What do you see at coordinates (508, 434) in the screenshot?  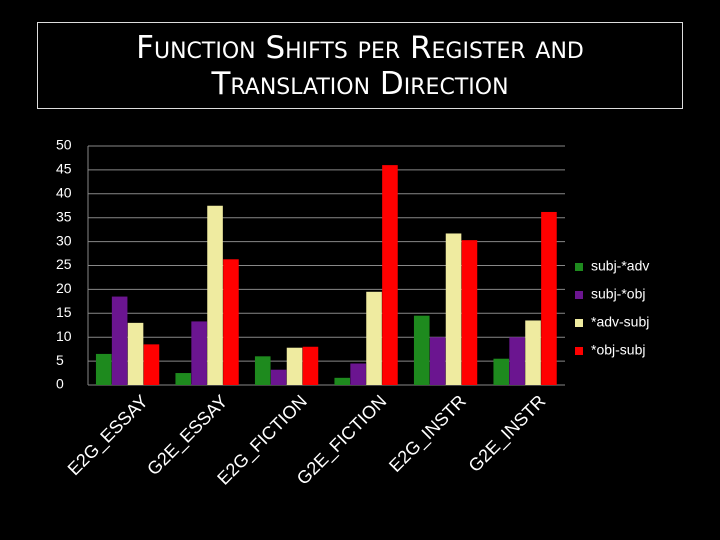 I see `x-tick-label: G2E_INSTR` at bounding box center [508, 434].